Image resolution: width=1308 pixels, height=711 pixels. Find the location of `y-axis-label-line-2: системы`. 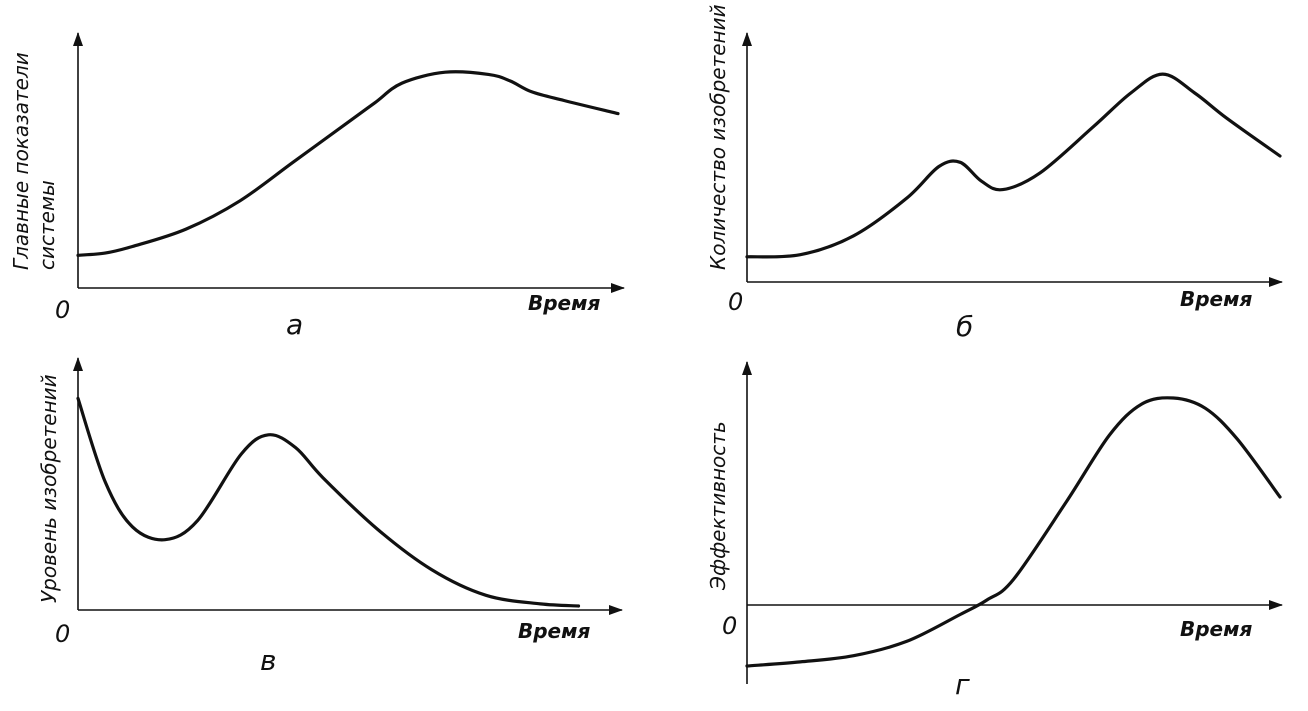

y-axis-label-line-2: системы is located at coordinates (47, 225).